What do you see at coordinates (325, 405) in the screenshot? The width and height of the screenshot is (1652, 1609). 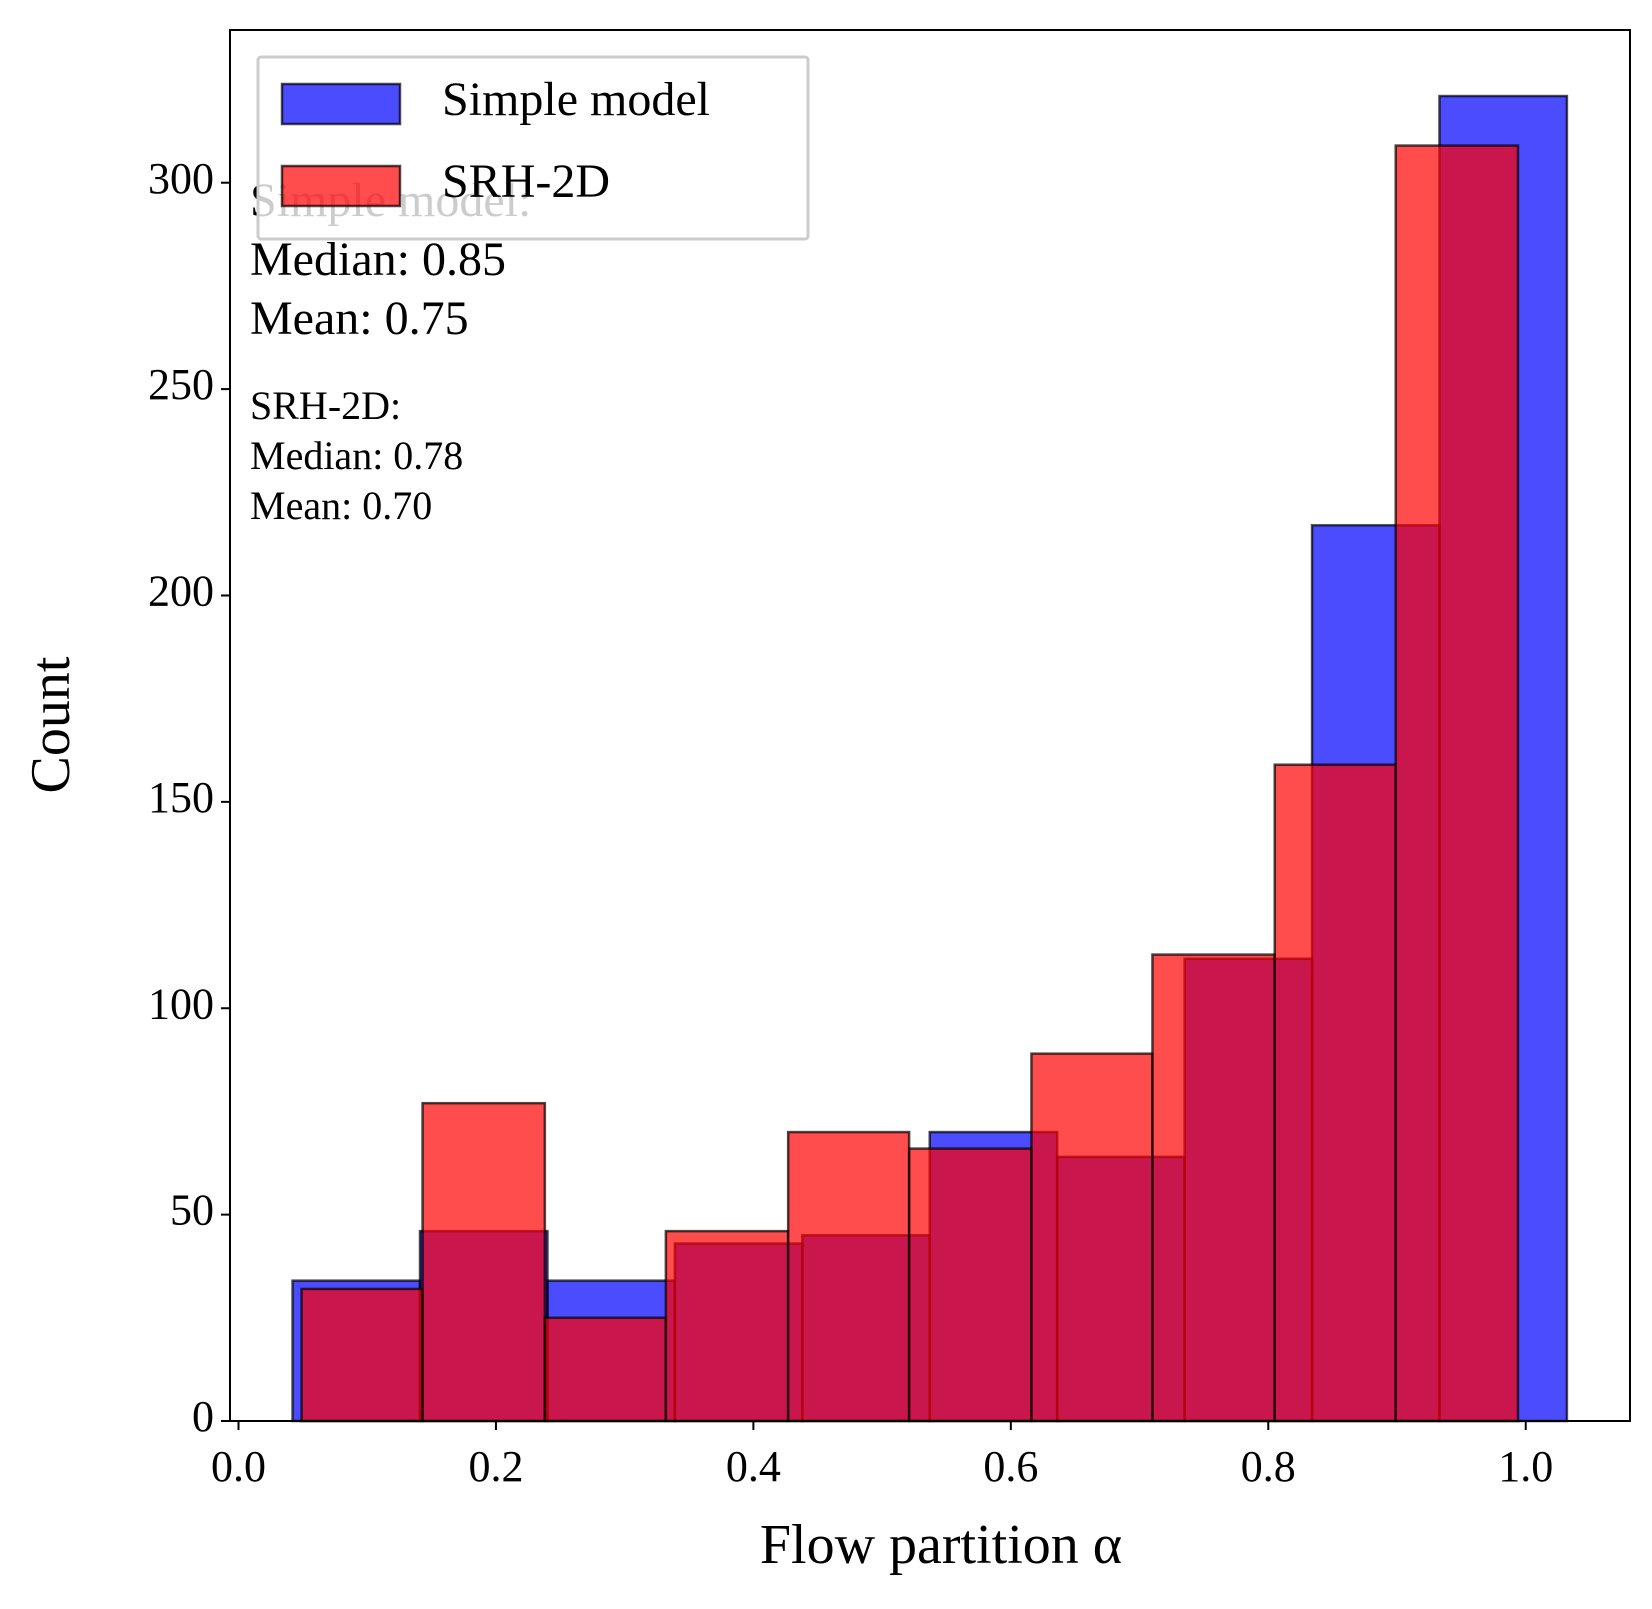 I see `annotation: SRH-2D:` at bounding box center [325, 405].